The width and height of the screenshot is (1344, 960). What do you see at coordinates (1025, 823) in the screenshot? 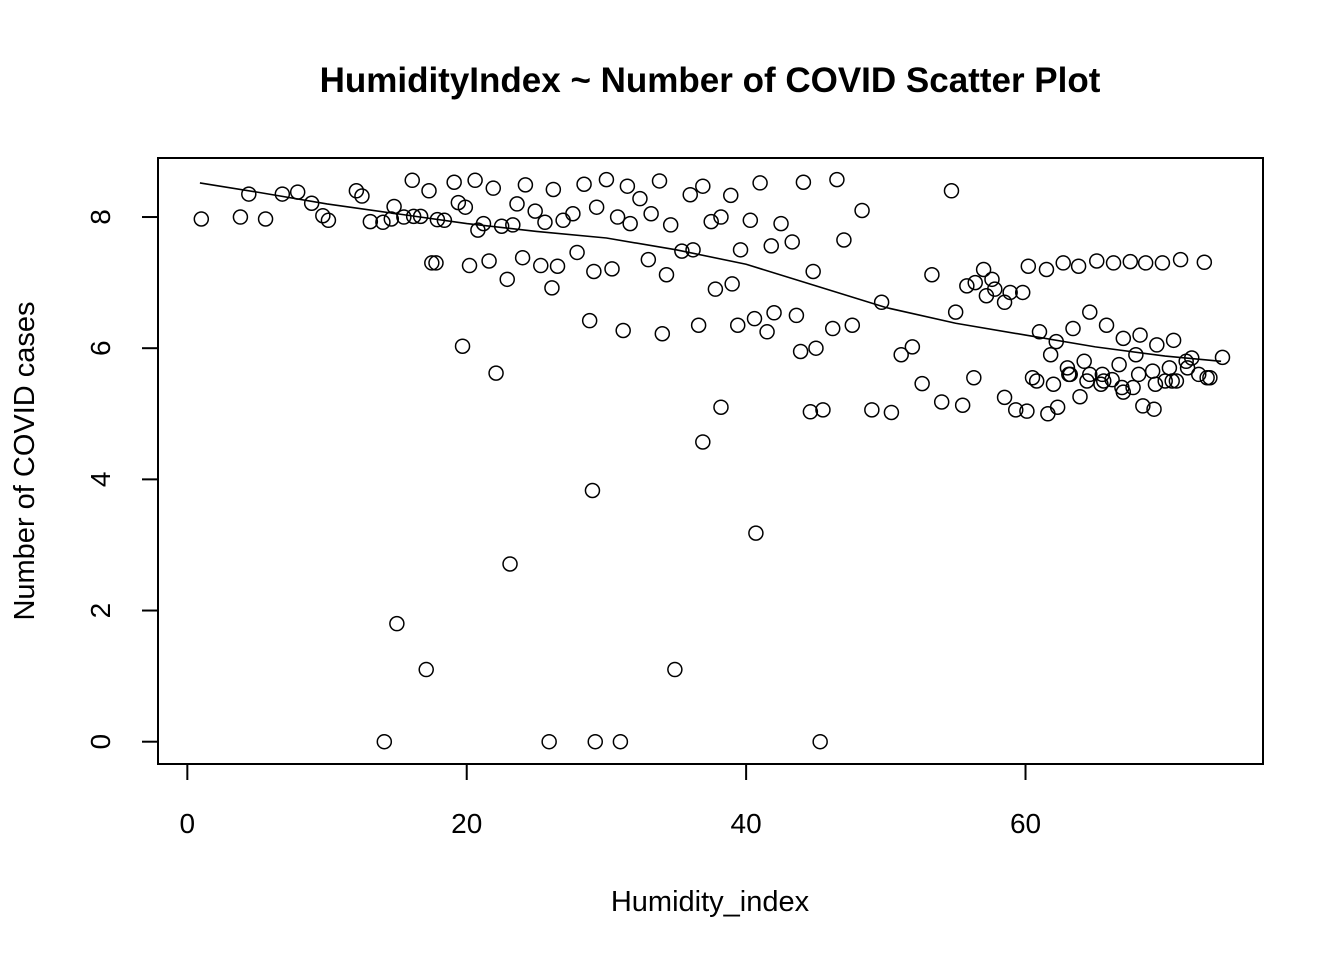
I see `x-tick-label: 60` at bounding box center [1025, 823].